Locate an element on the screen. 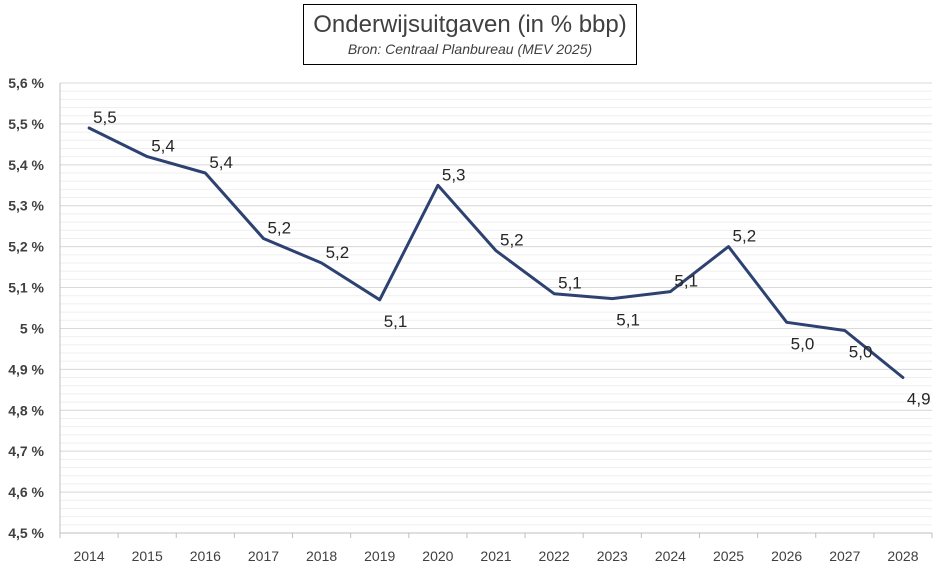 Image resolution: width=938 pixels, height=574 pixels. chart-subtitle: Bron: Centraal Planbureau (MEV 2025) is located at coordinates (470, 49).